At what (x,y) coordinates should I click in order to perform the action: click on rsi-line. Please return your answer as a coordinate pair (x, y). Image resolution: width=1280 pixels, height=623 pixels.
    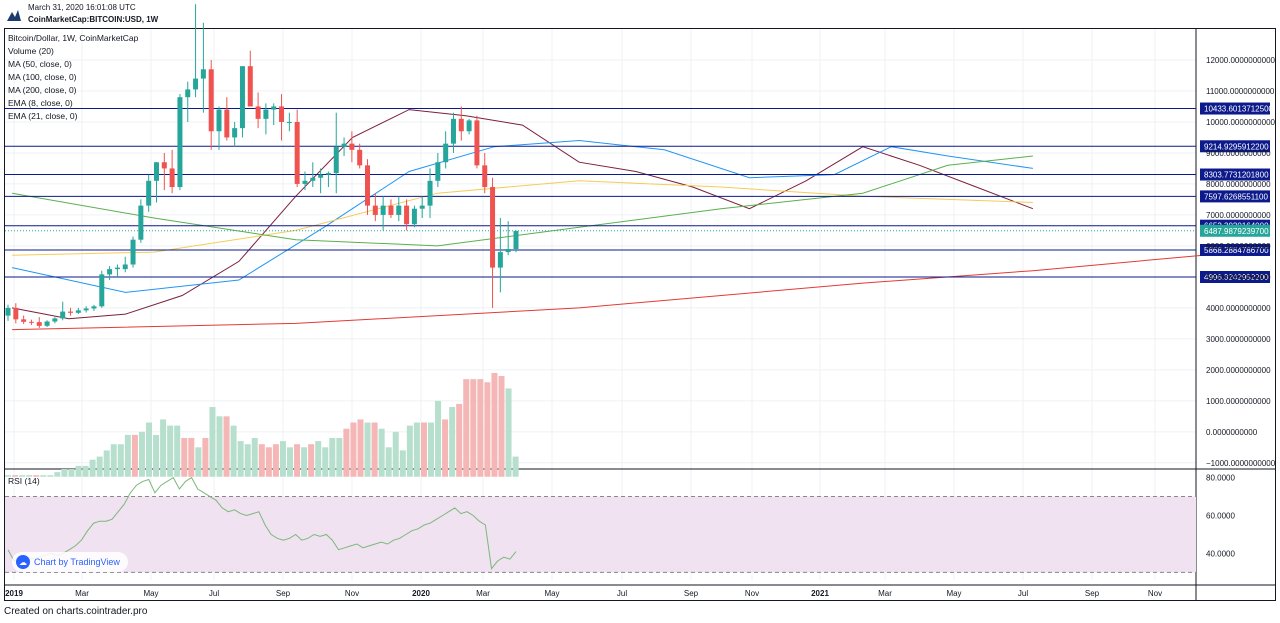
    Looking at the image, I should click on (262, 523).